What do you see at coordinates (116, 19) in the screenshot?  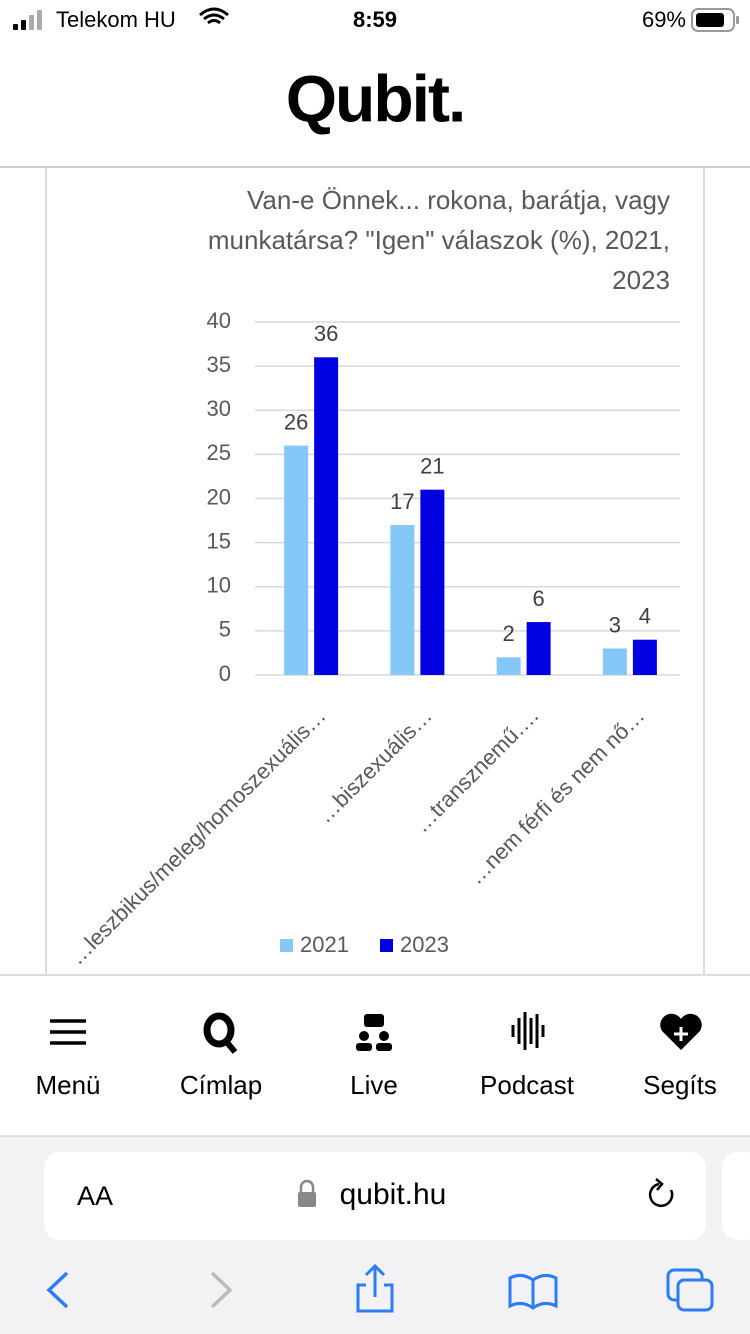 I see `carrier: Telekom HU` at bounding box center [116, 19].